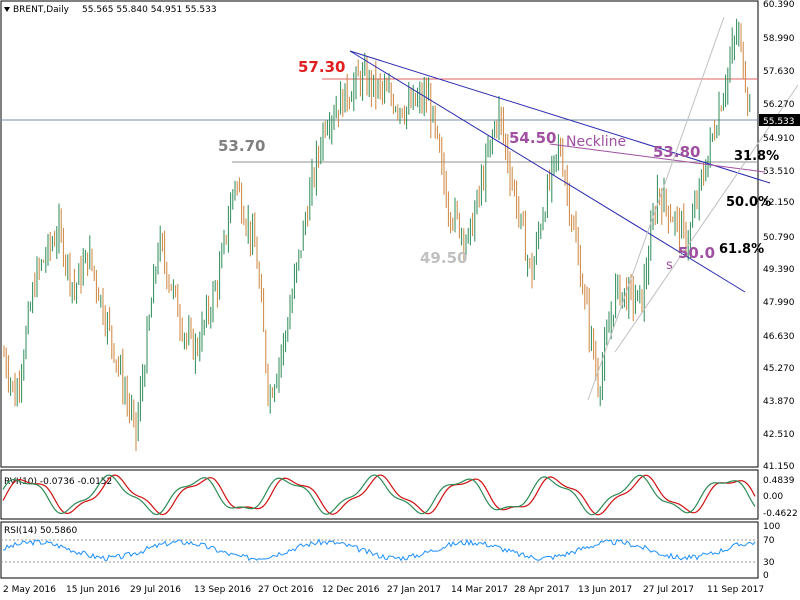  I want to click on shoulder-label: s, so click(669, 265).